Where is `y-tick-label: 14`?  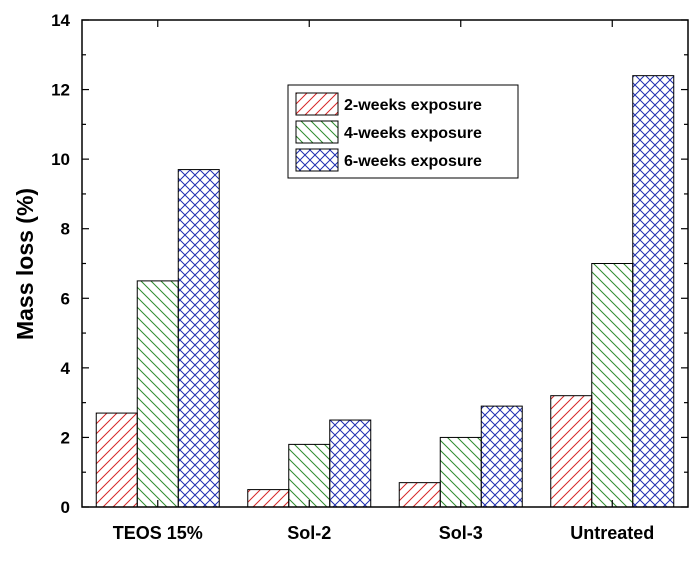 y-tick-label: 14 is located at coordinates (60, 20).